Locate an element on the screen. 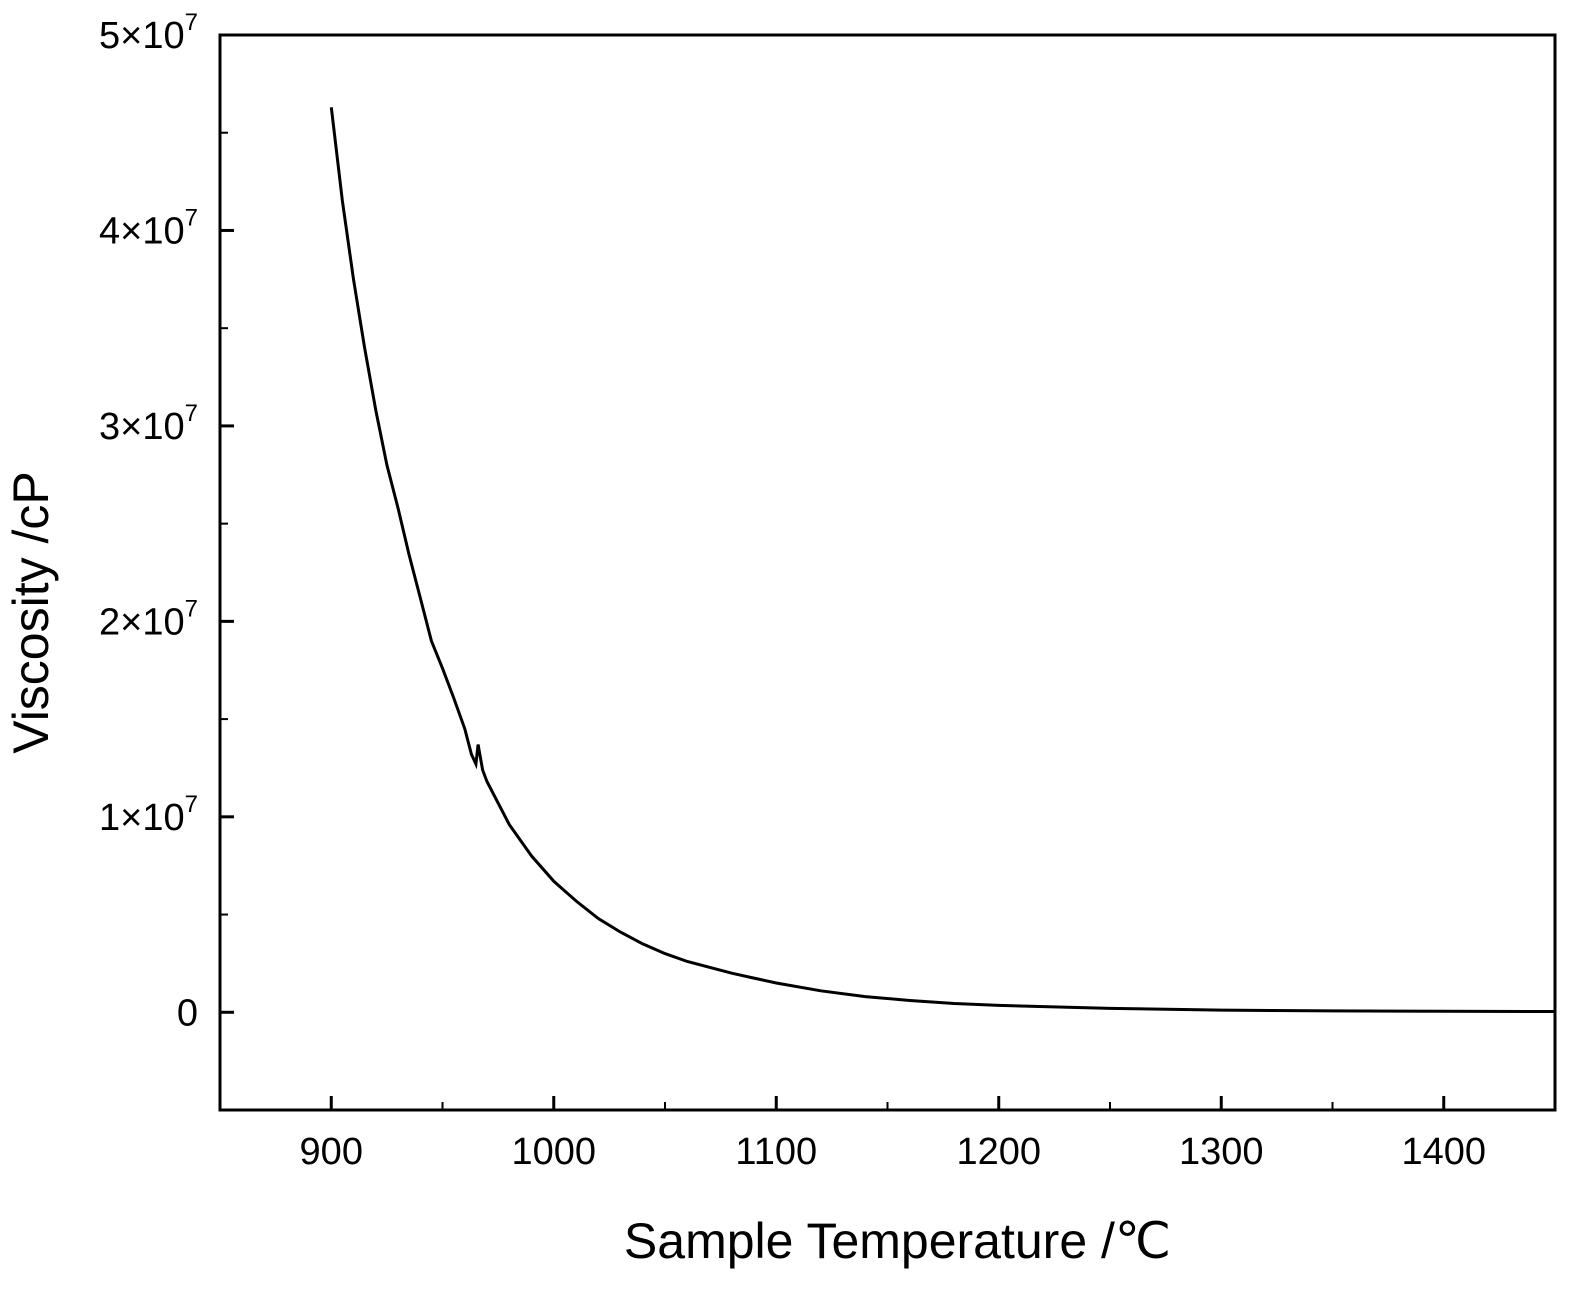 Image resolution: width=1594 pixels, height=1299 pixels. x-tick-label: 1200 is located at coordinates (998, 1152).